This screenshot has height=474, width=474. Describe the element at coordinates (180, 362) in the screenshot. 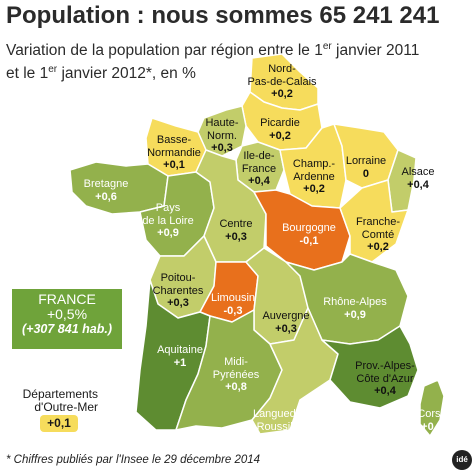

I see `region-value: +1` at that location.